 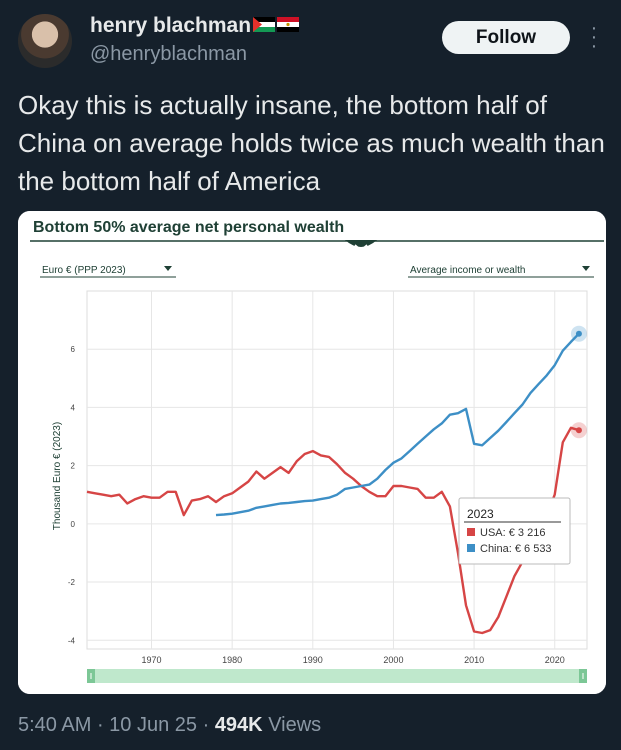 What do you see at coordinates (188, 227) in the screenshot?
I see `chart-title: Bottom 50% average net personal wealth` at bounding box center [188, 227].